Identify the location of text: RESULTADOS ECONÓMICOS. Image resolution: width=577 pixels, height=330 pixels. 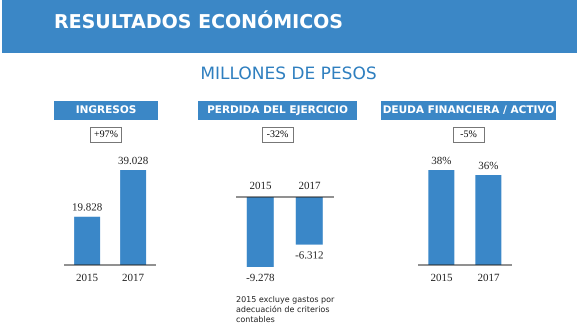
(198, 22).